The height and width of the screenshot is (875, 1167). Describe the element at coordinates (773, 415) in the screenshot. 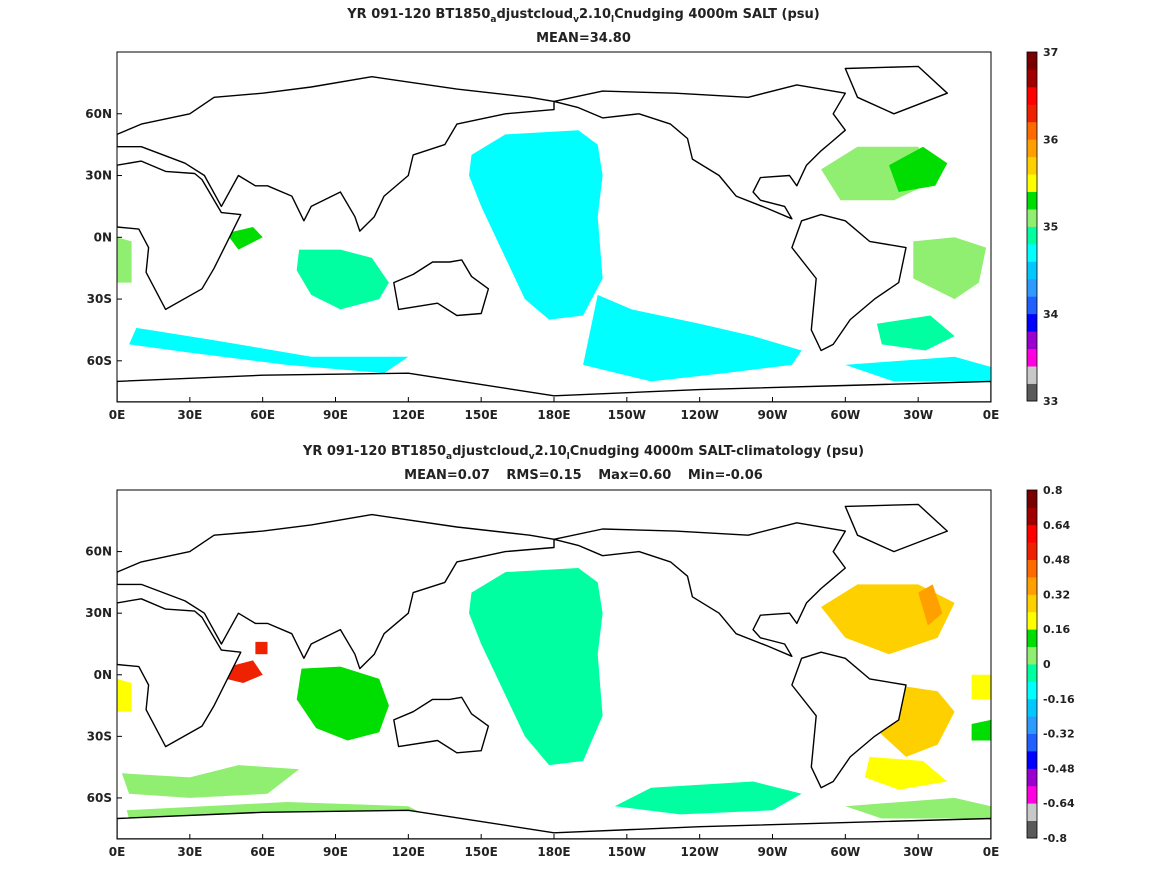

I see `x-tick-label: 90W` at that location.